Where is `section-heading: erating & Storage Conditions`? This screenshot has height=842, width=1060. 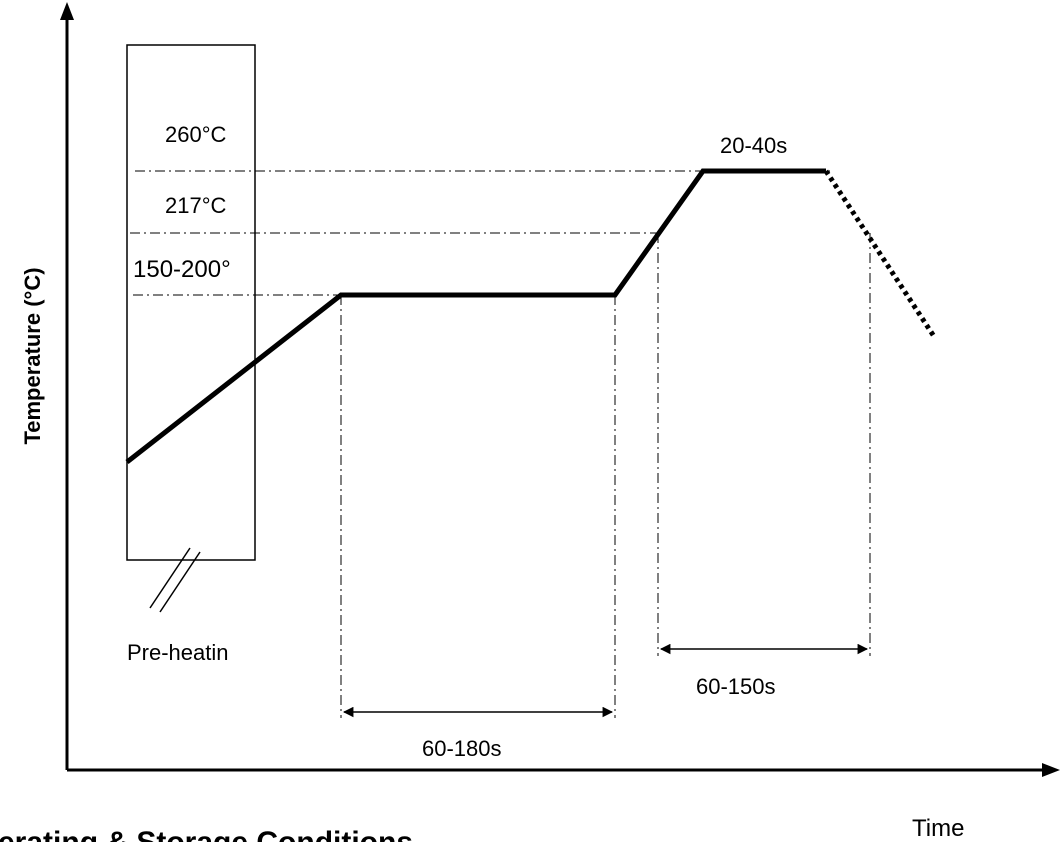
section-heading: erating & Storage Conditions is located at coordinates (206, 834).